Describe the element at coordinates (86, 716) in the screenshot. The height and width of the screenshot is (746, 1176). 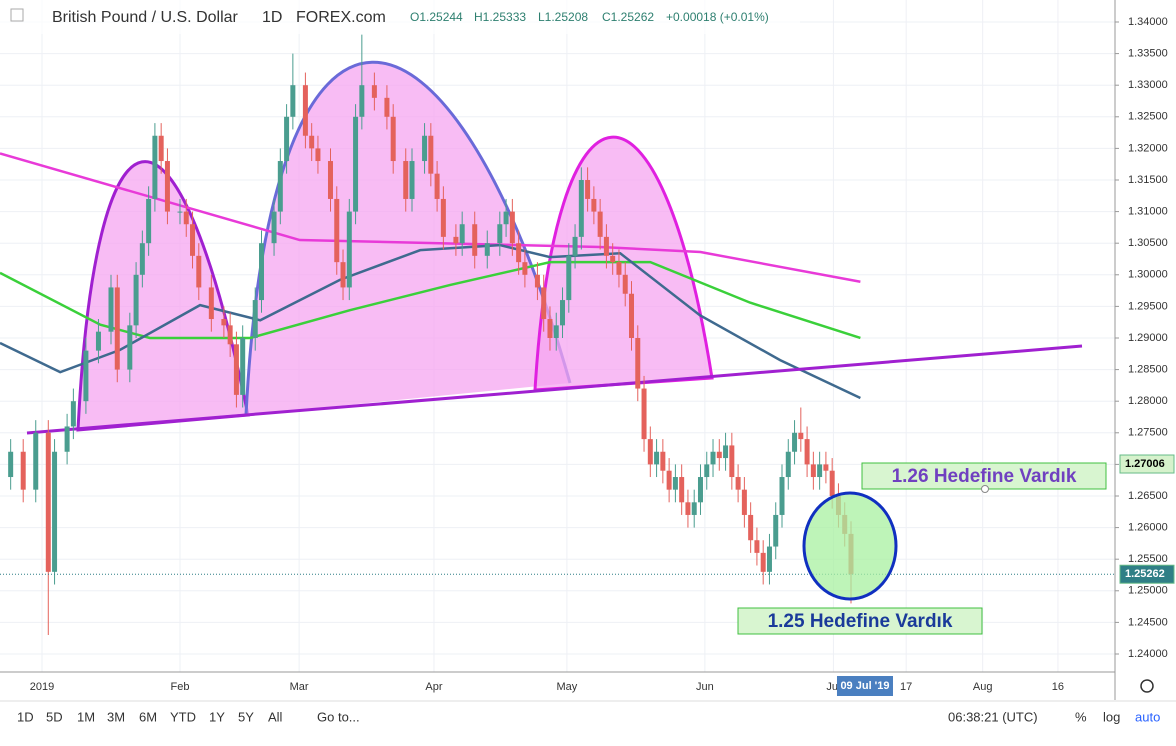
I see `range-button: 1M` at that location.